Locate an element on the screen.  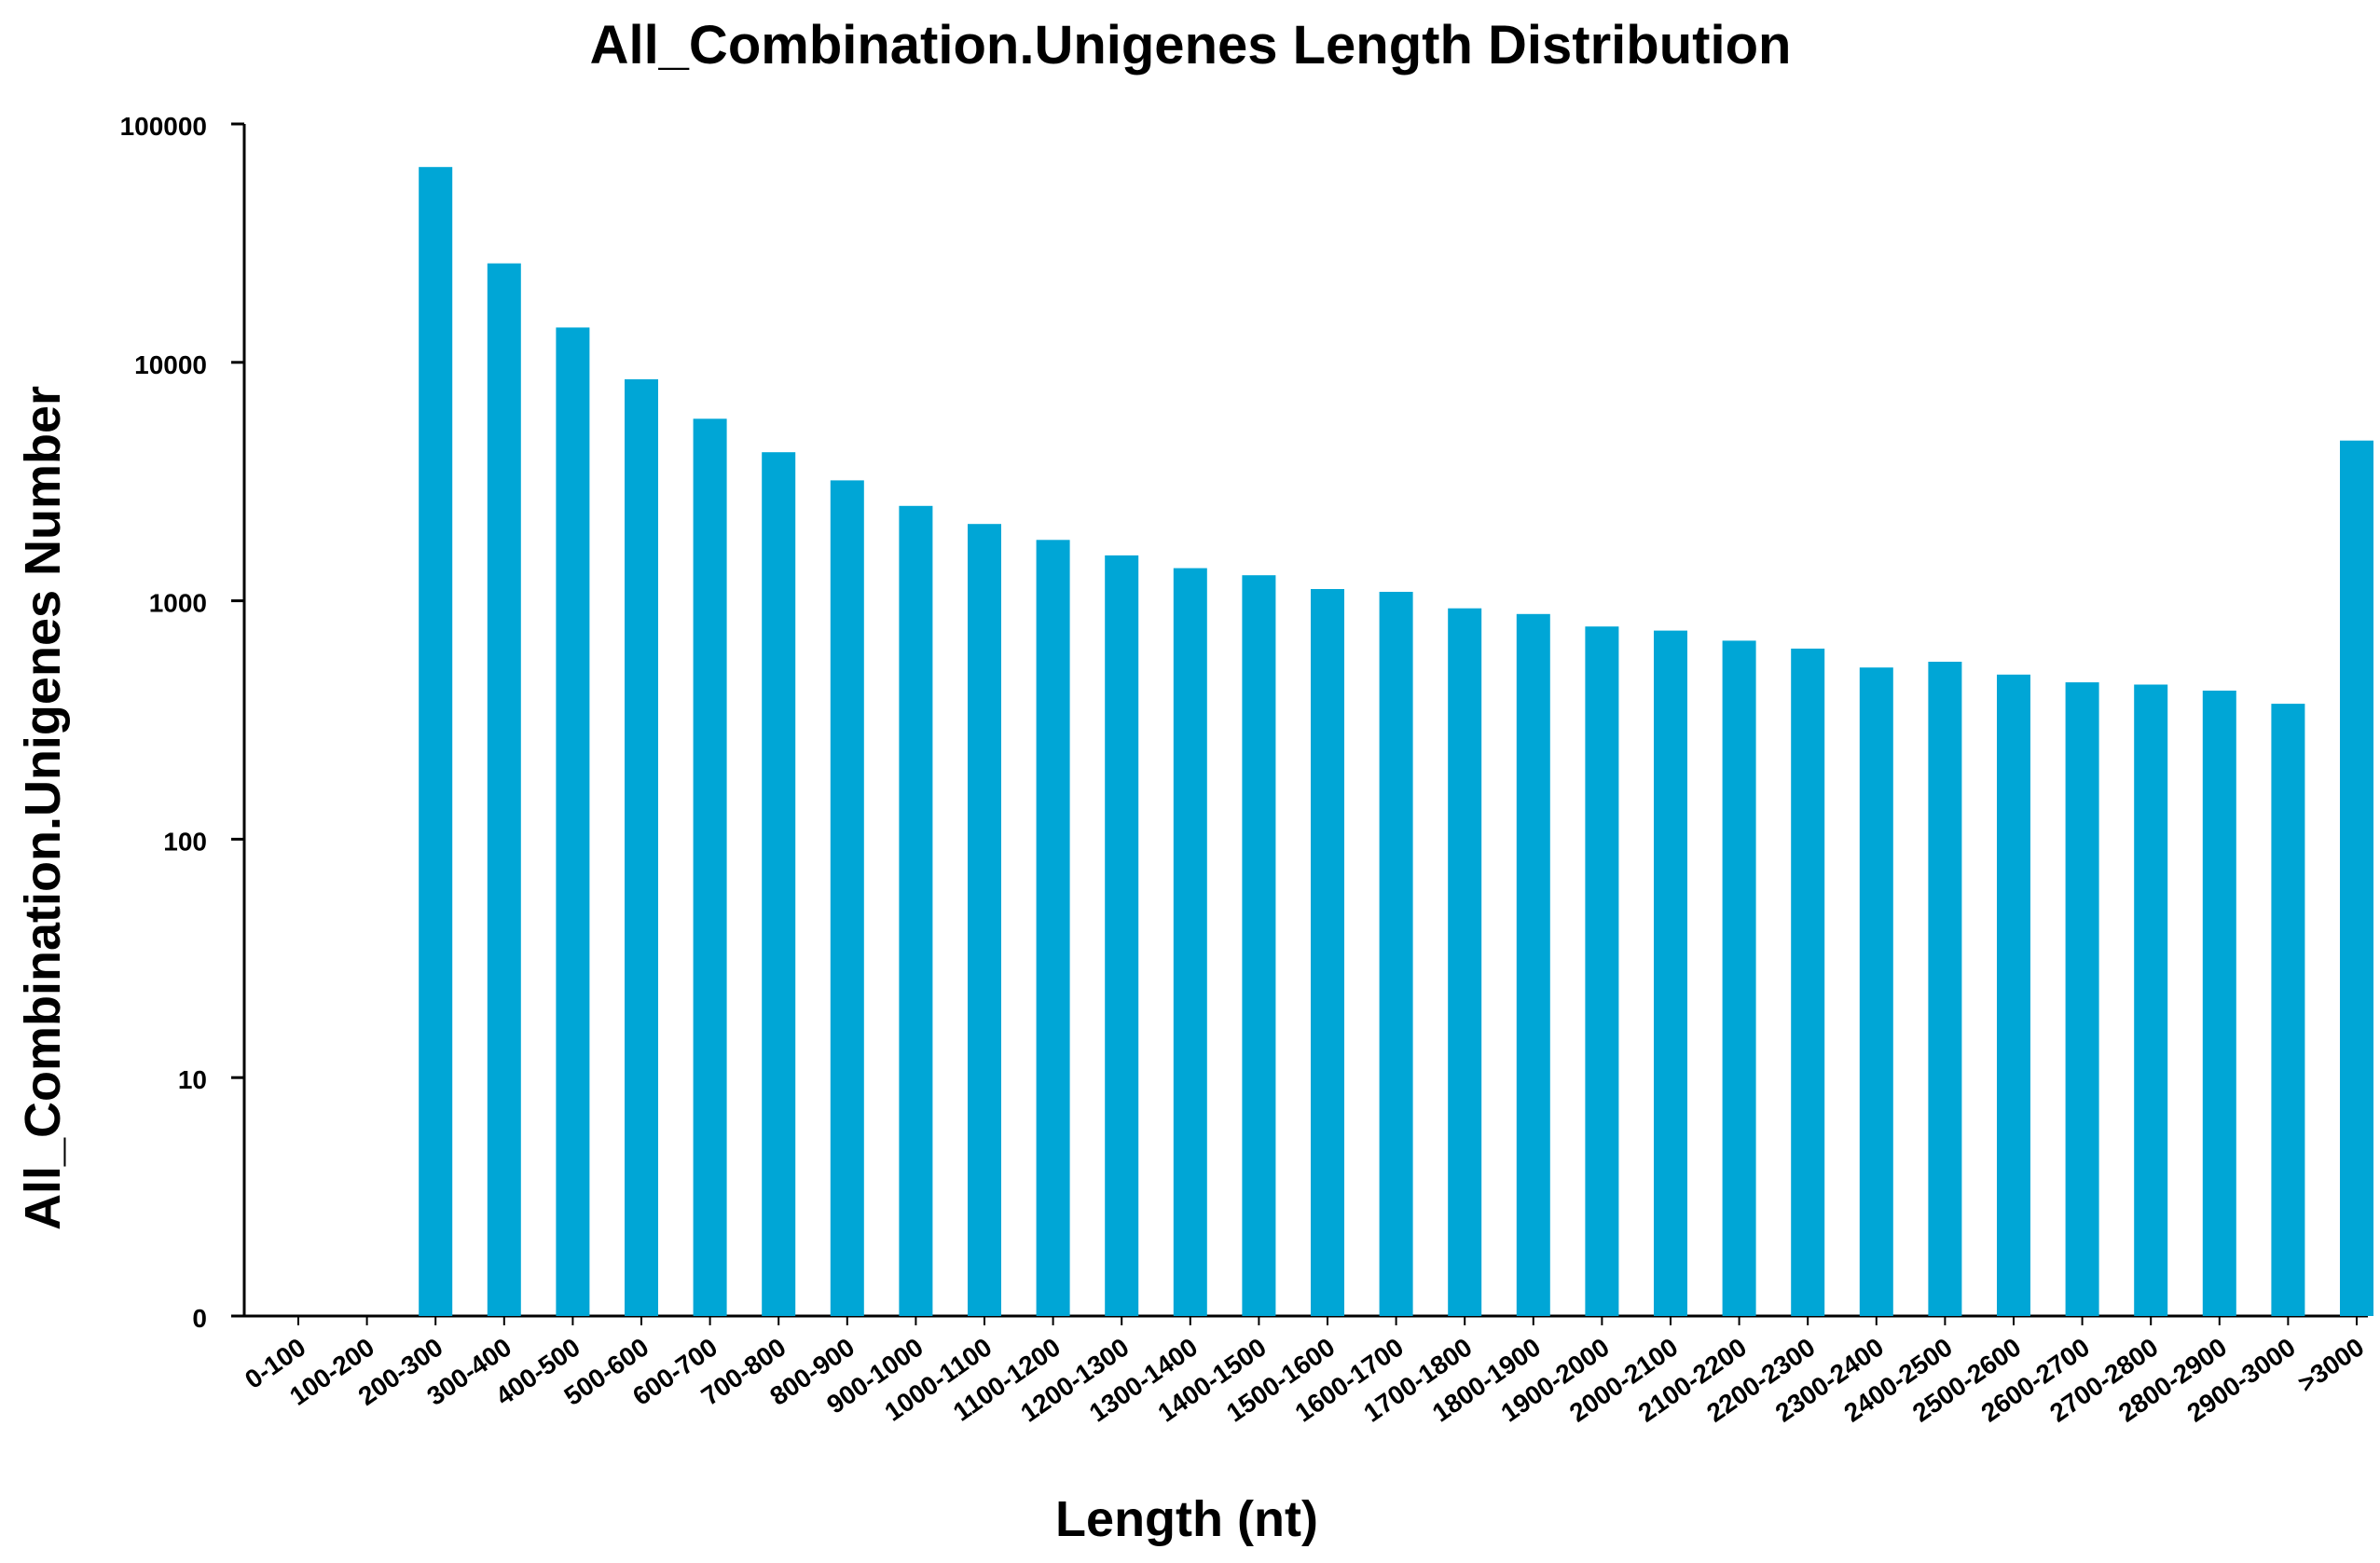
y-tick-label: 1000 is located at coordinates (178, 603).